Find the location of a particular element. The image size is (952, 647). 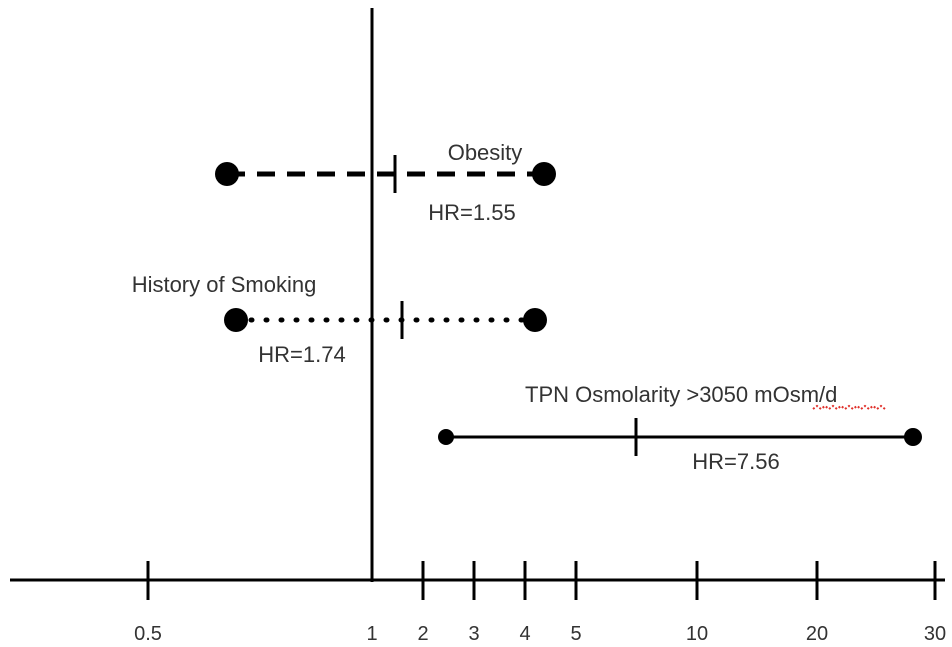

row-1: History of Smoking HR=1.74 is located at coordinates (339, 319).